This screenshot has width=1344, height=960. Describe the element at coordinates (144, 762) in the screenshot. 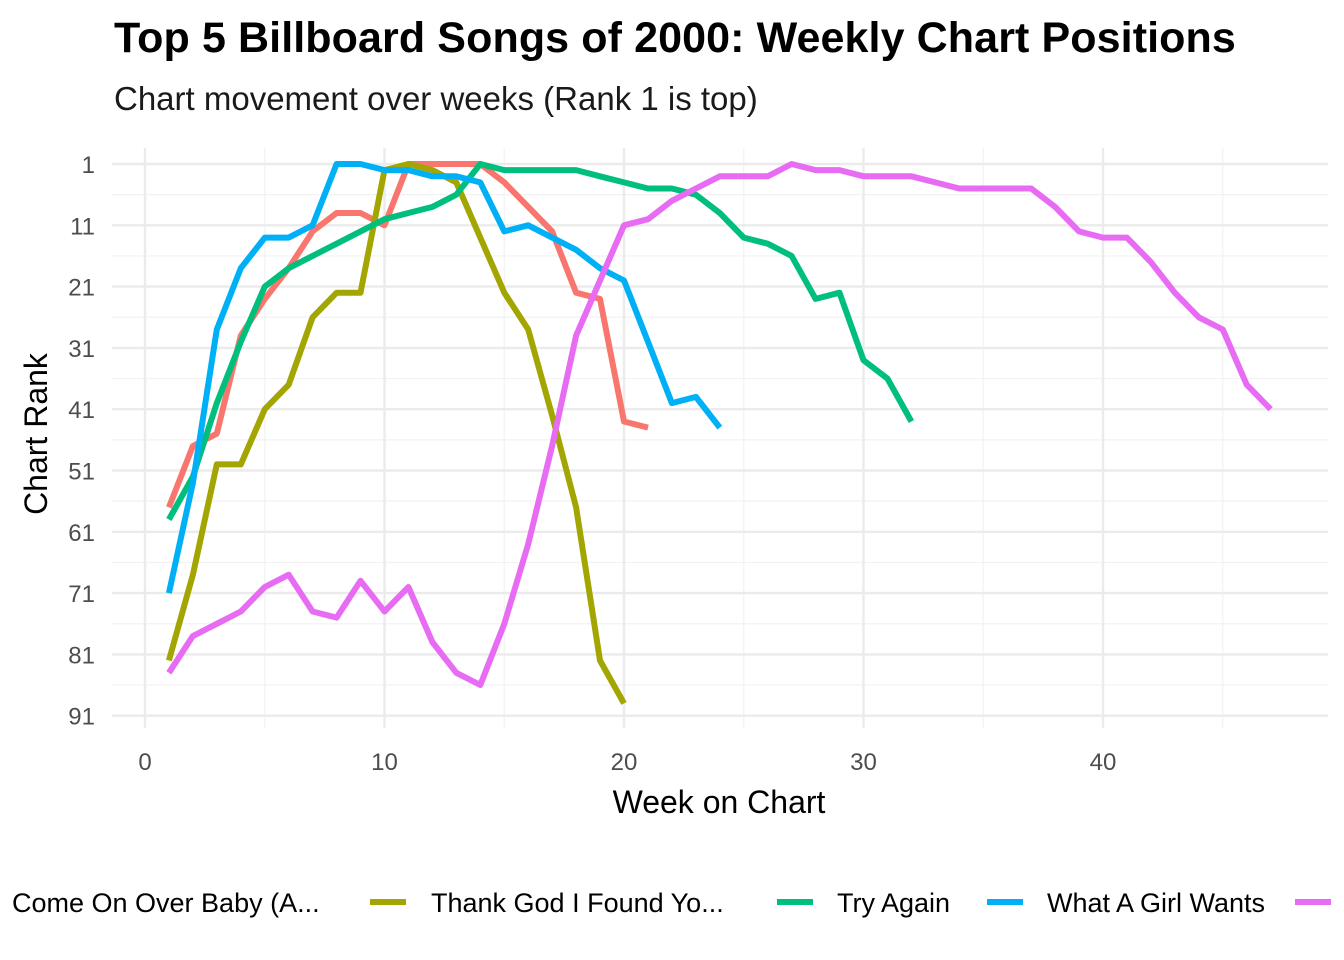

I see `x-tick-label: 0` at that location.